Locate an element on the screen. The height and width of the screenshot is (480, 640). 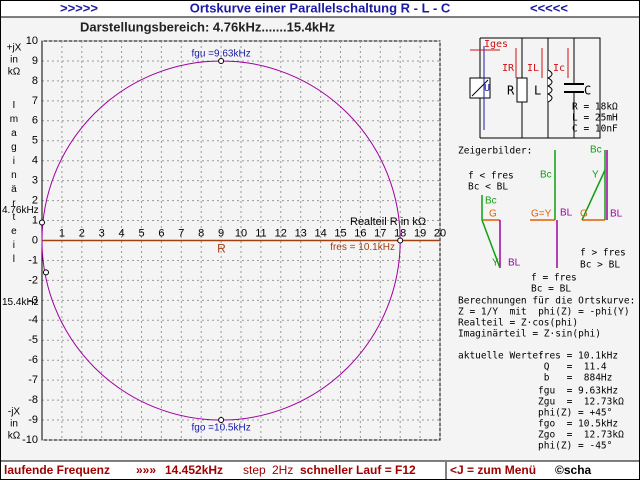
value: R = 18kΩ is located at coordinates (595, 107).